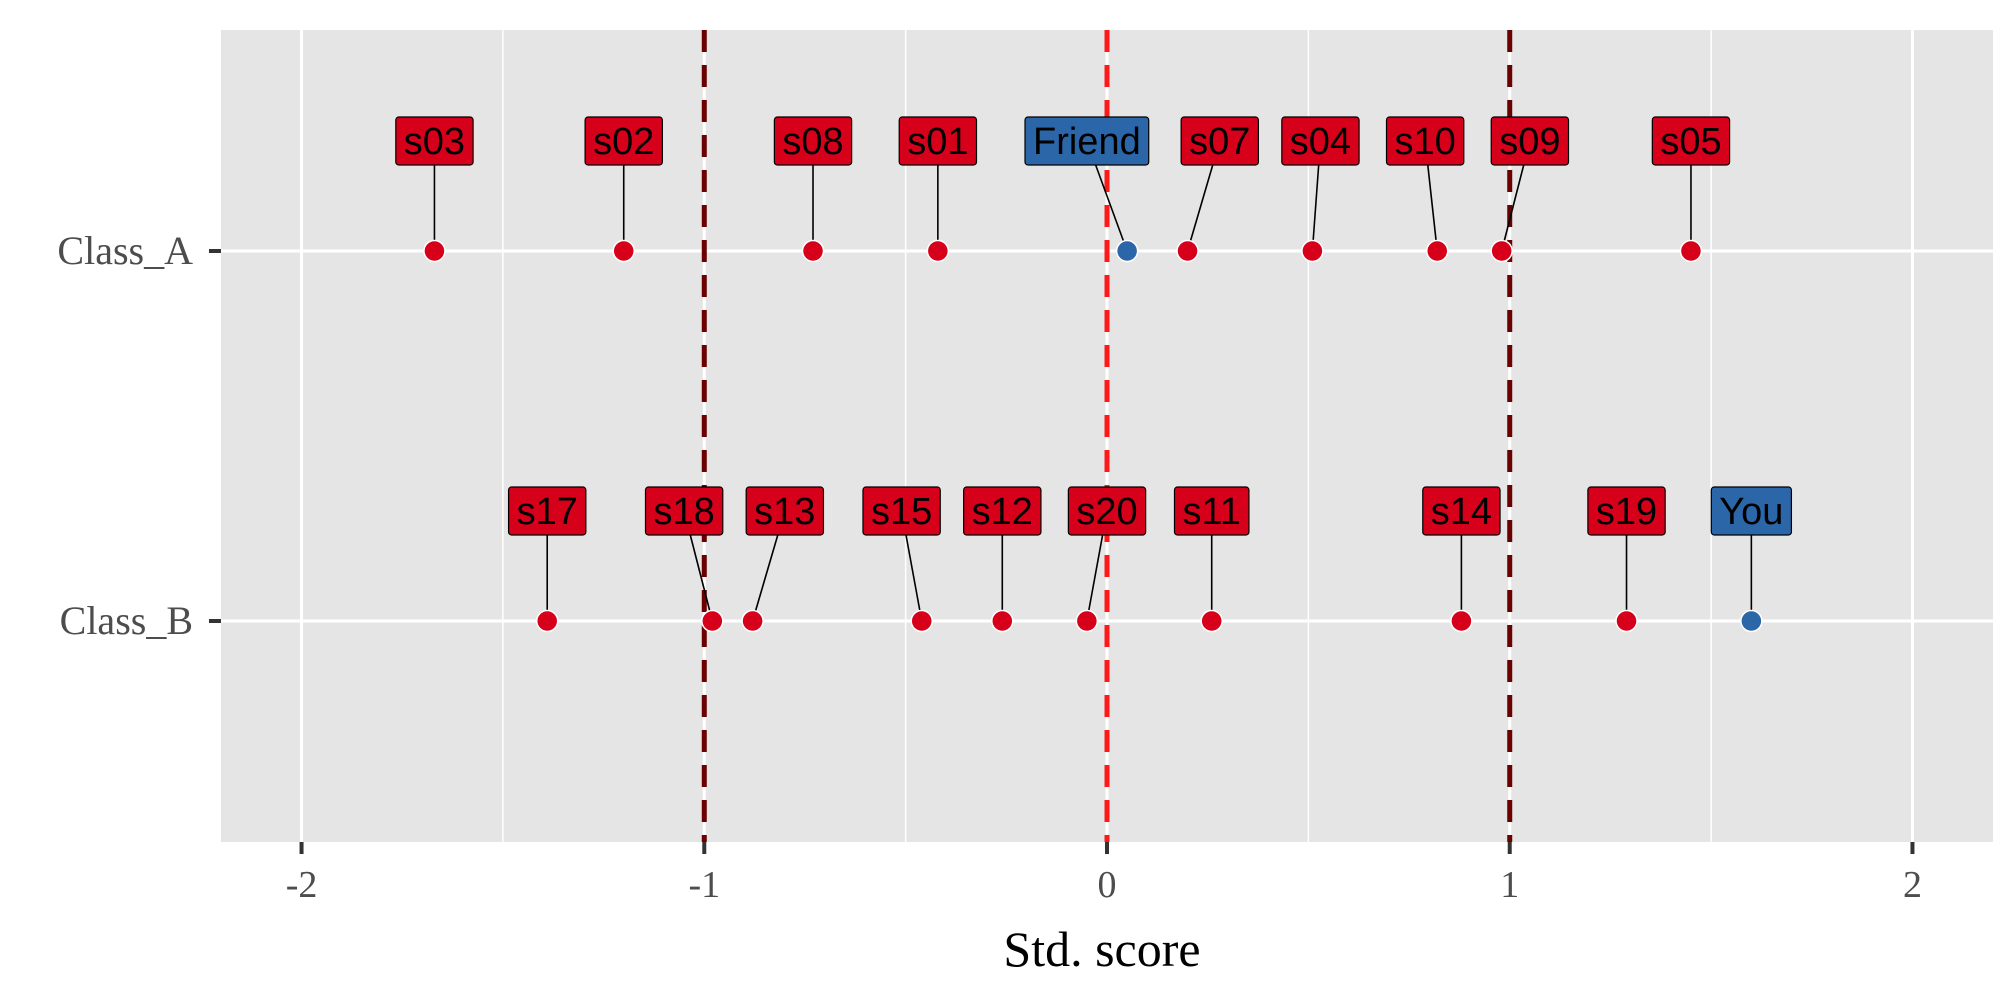 This screenshot has height=1008, width=2016. I want to click on point-label: s19, so click(1626, 511).